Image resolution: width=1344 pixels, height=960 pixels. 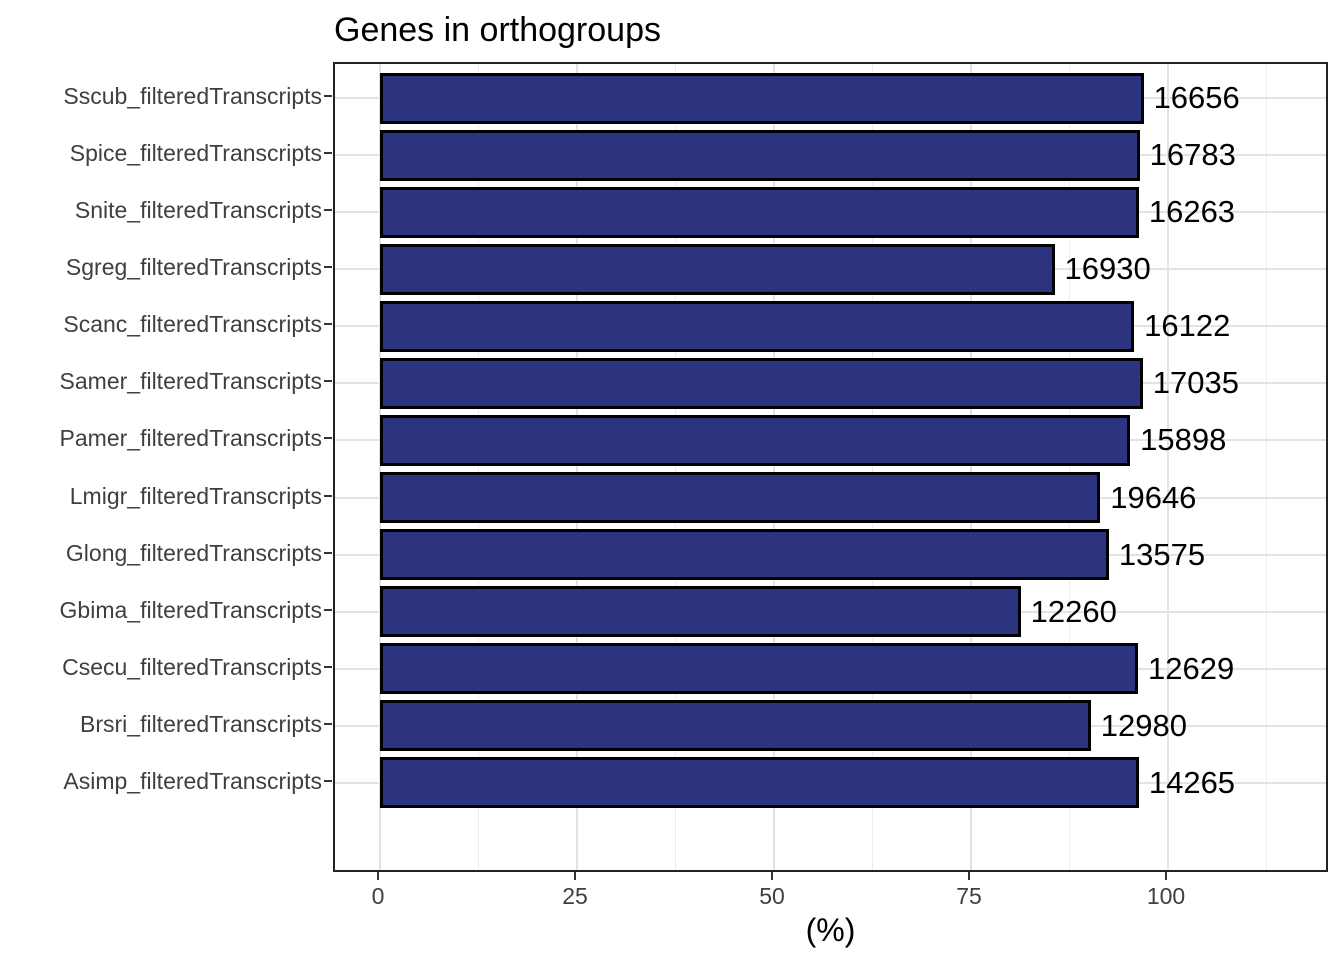 What do you see at coordinates (575, 896) in the screenshot?
I see `x-tick-label: 25` at bounding box center [575, 896].